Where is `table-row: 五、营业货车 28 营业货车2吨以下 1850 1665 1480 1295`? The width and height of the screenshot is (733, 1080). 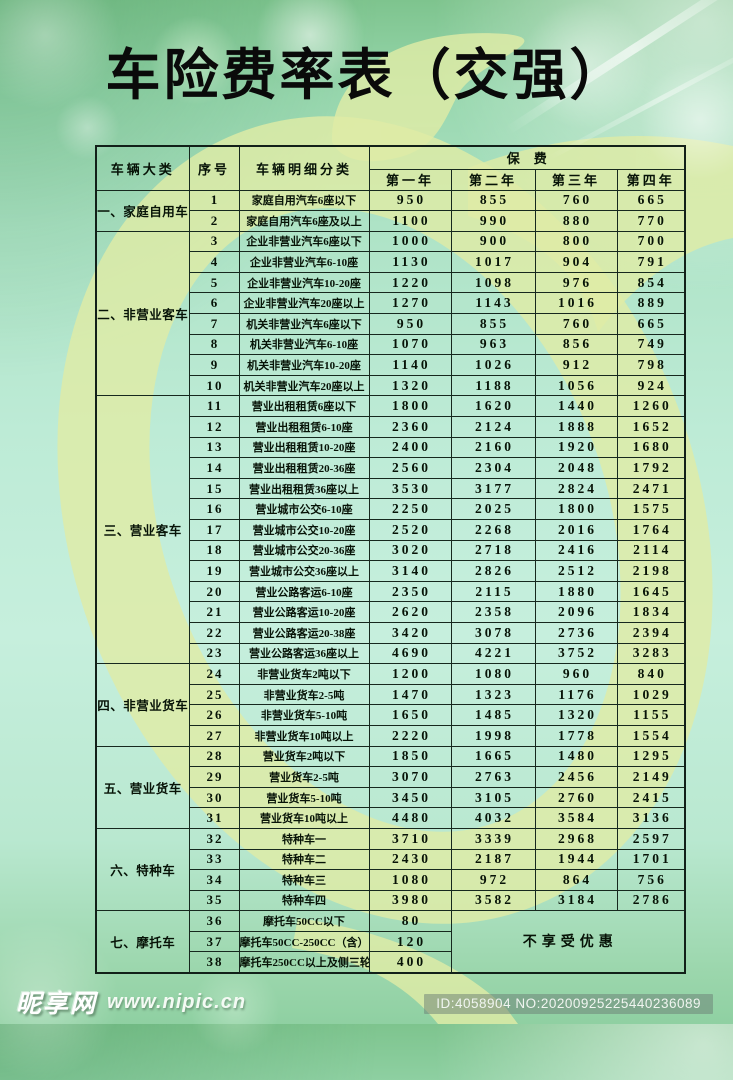
table-row: 五、营业货车 28 营业货车2吨以下 1850 1665 1480 1295 is located at coordinates (390, 787).